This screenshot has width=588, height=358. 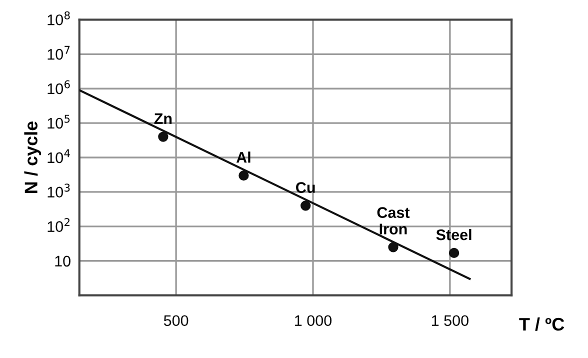 What do you see at coordinates (313, 320) in the screenshot?
I see `x-tick-label: 1 000` at bounding box center [313, 320].